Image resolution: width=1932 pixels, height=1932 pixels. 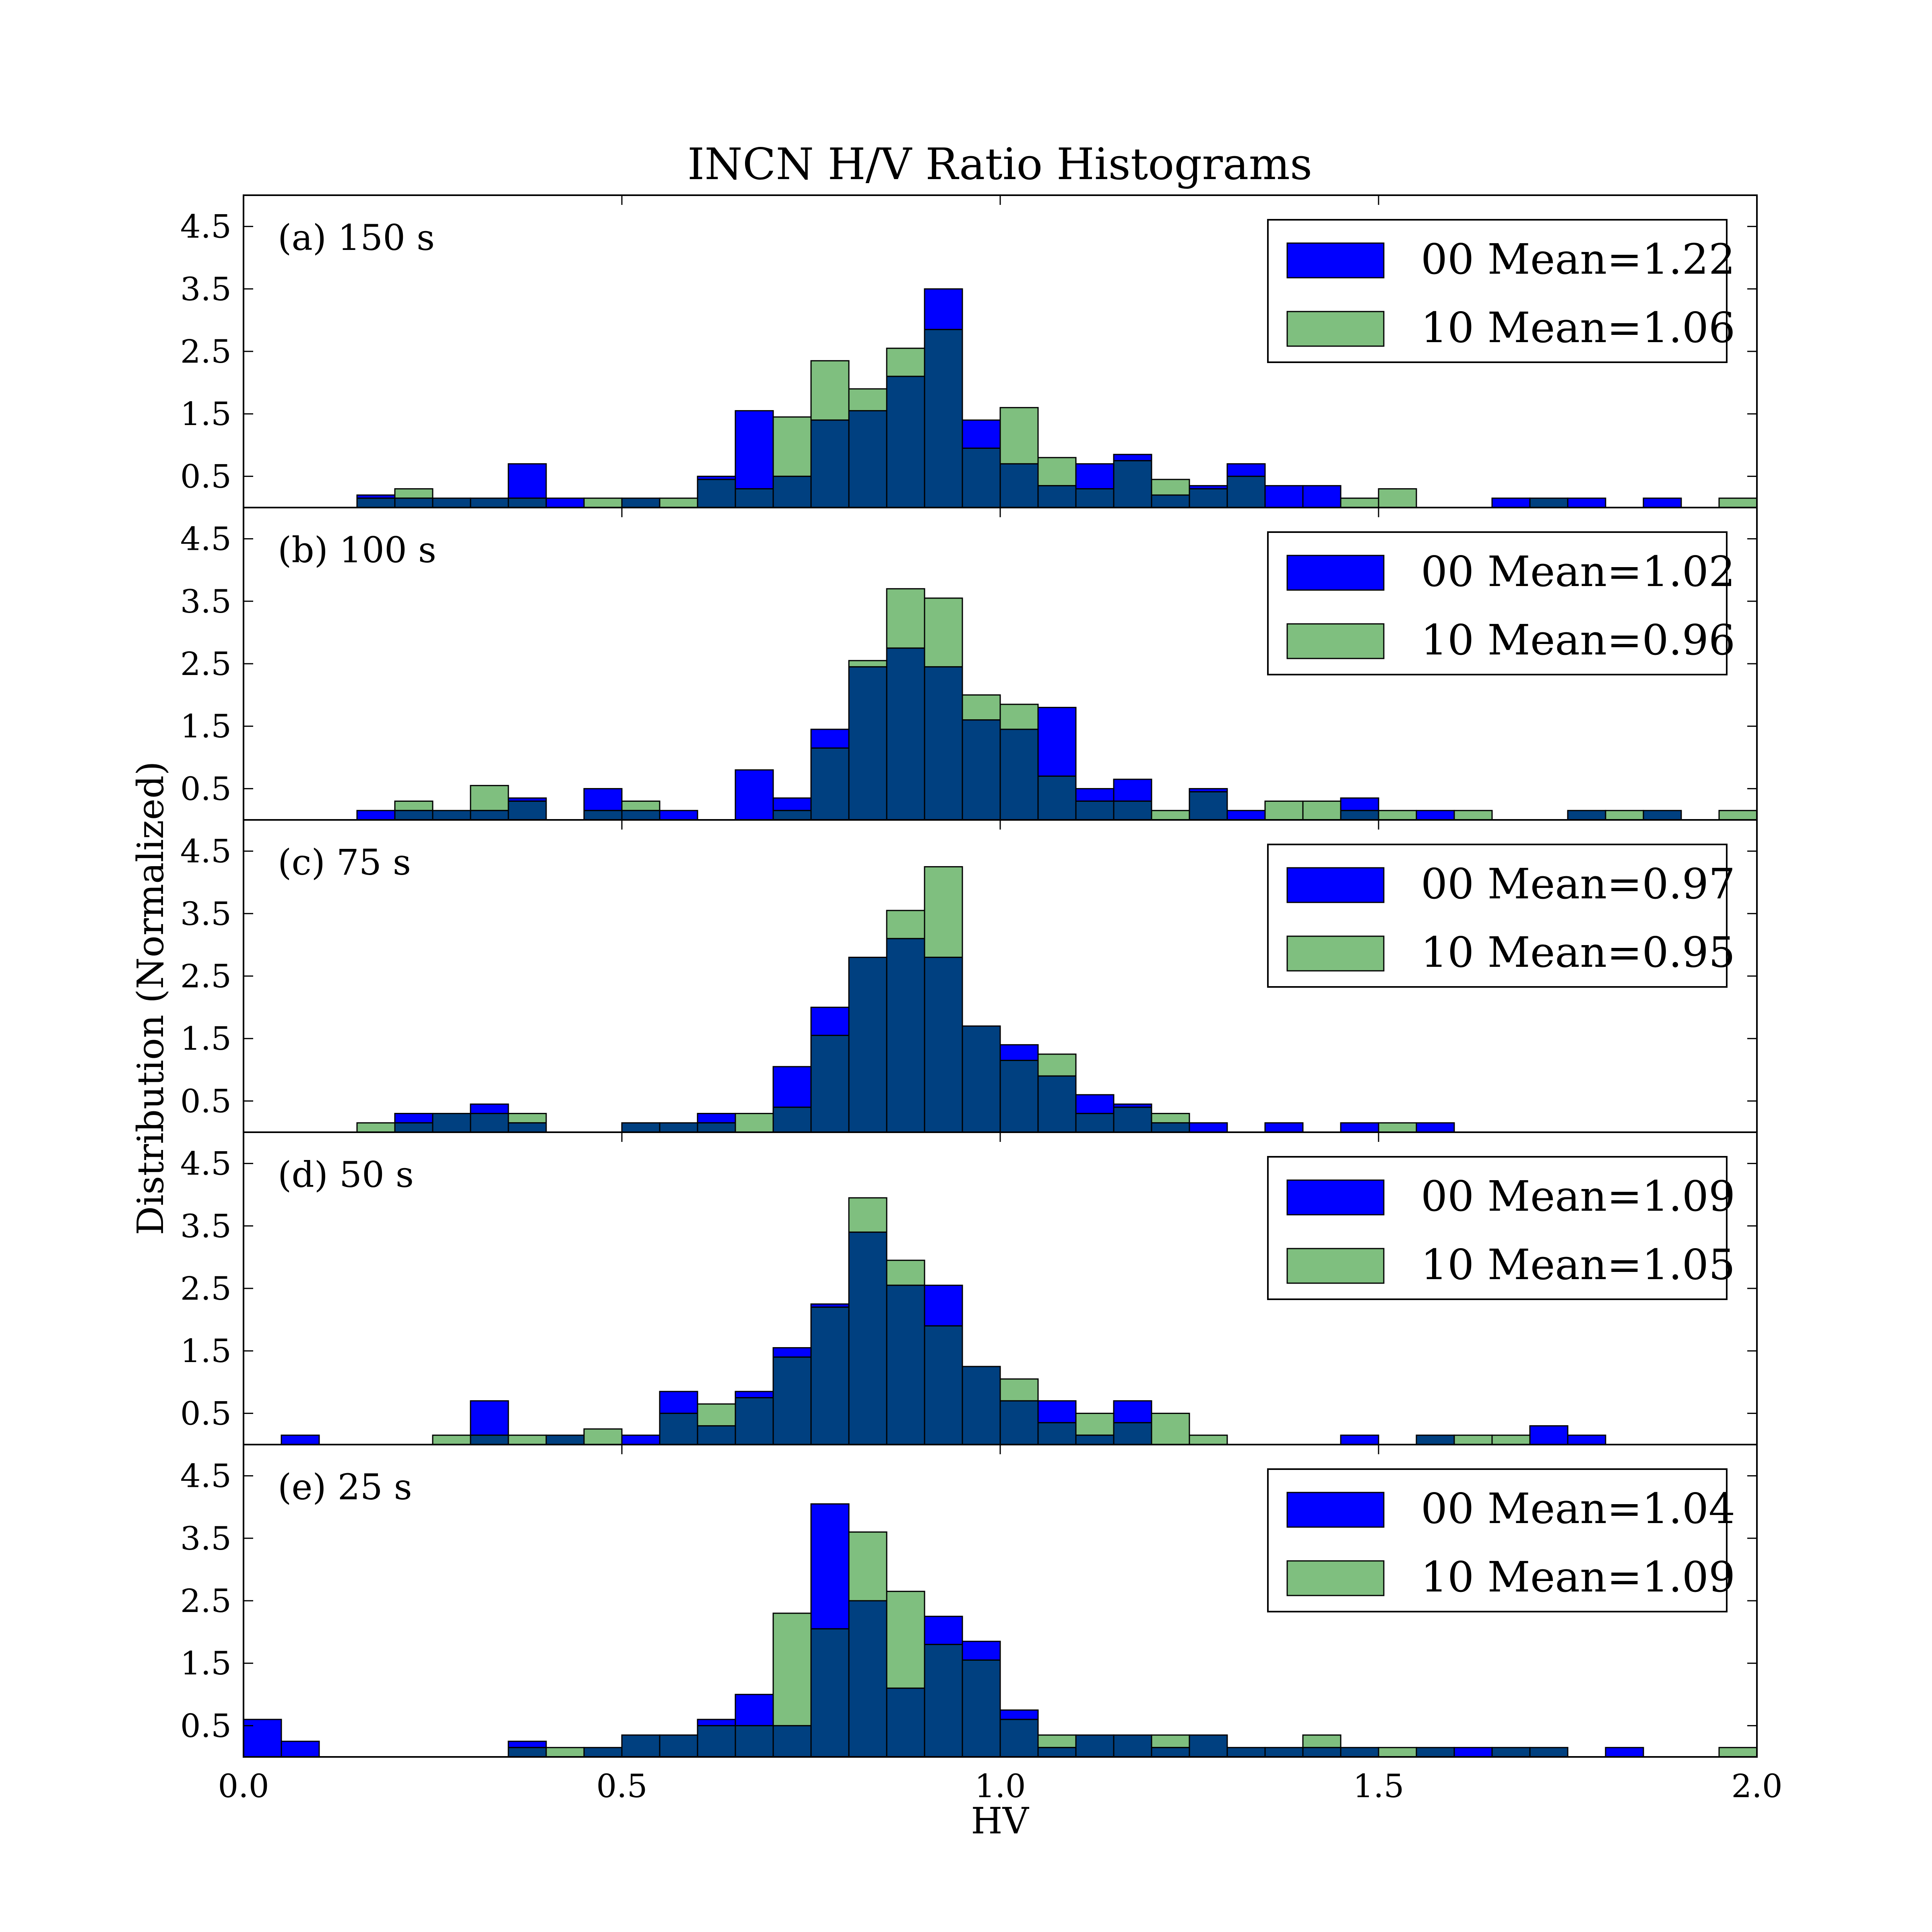 What do you see at coordinates (1000, 164) in the screenshot?
I see `figure-title: INCN H/V Ratio Histograms` at bounding box center [1000, 164].